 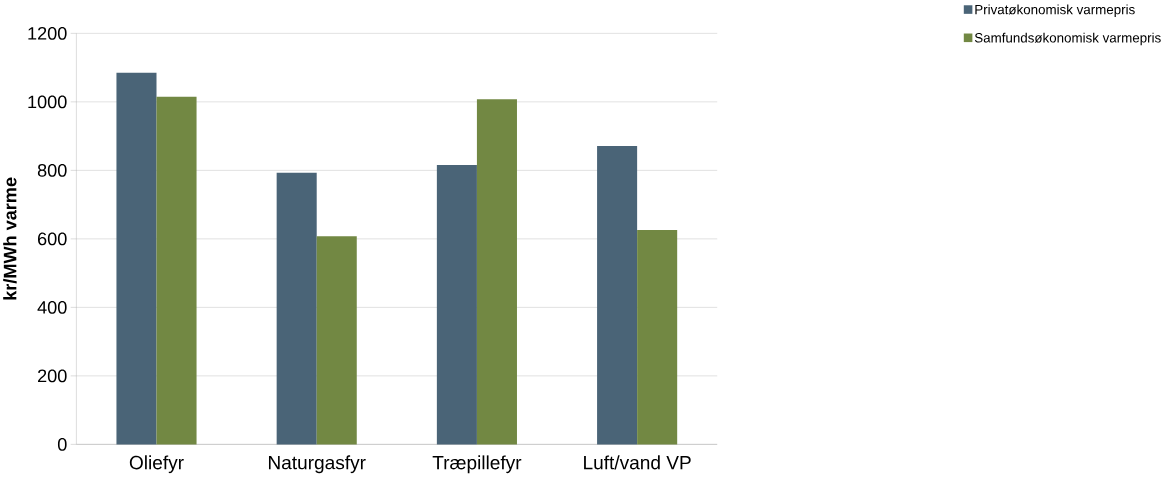 I want to click on y-tick-label: 200, so click(x=52, y=376).